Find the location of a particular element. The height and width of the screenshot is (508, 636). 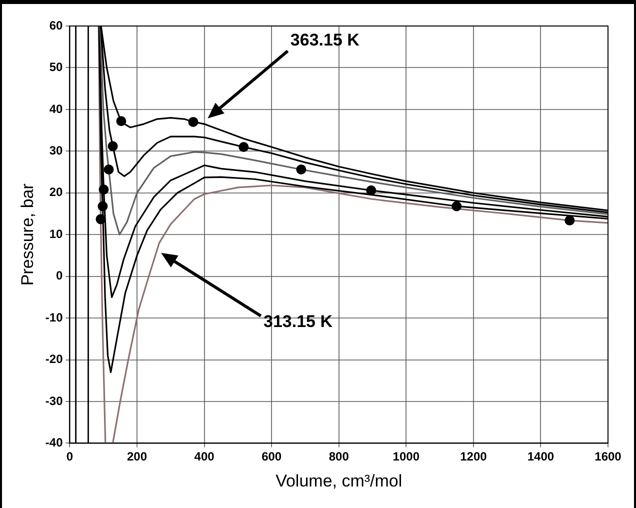

y-tick-label: 40 is located at coordinates (56, 109).